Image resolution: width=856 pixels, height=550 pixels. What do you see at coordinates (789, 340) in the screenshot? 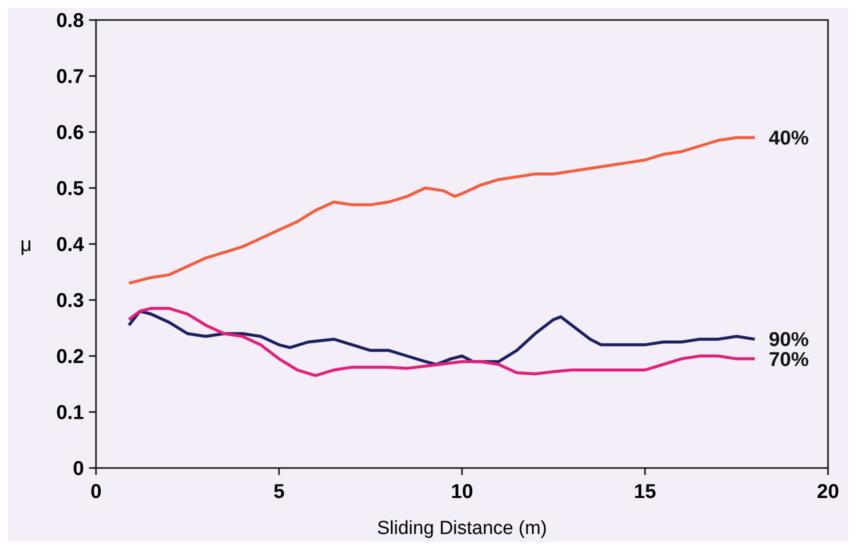
I see `series-label: 90%` at bounding box center [789, 340].